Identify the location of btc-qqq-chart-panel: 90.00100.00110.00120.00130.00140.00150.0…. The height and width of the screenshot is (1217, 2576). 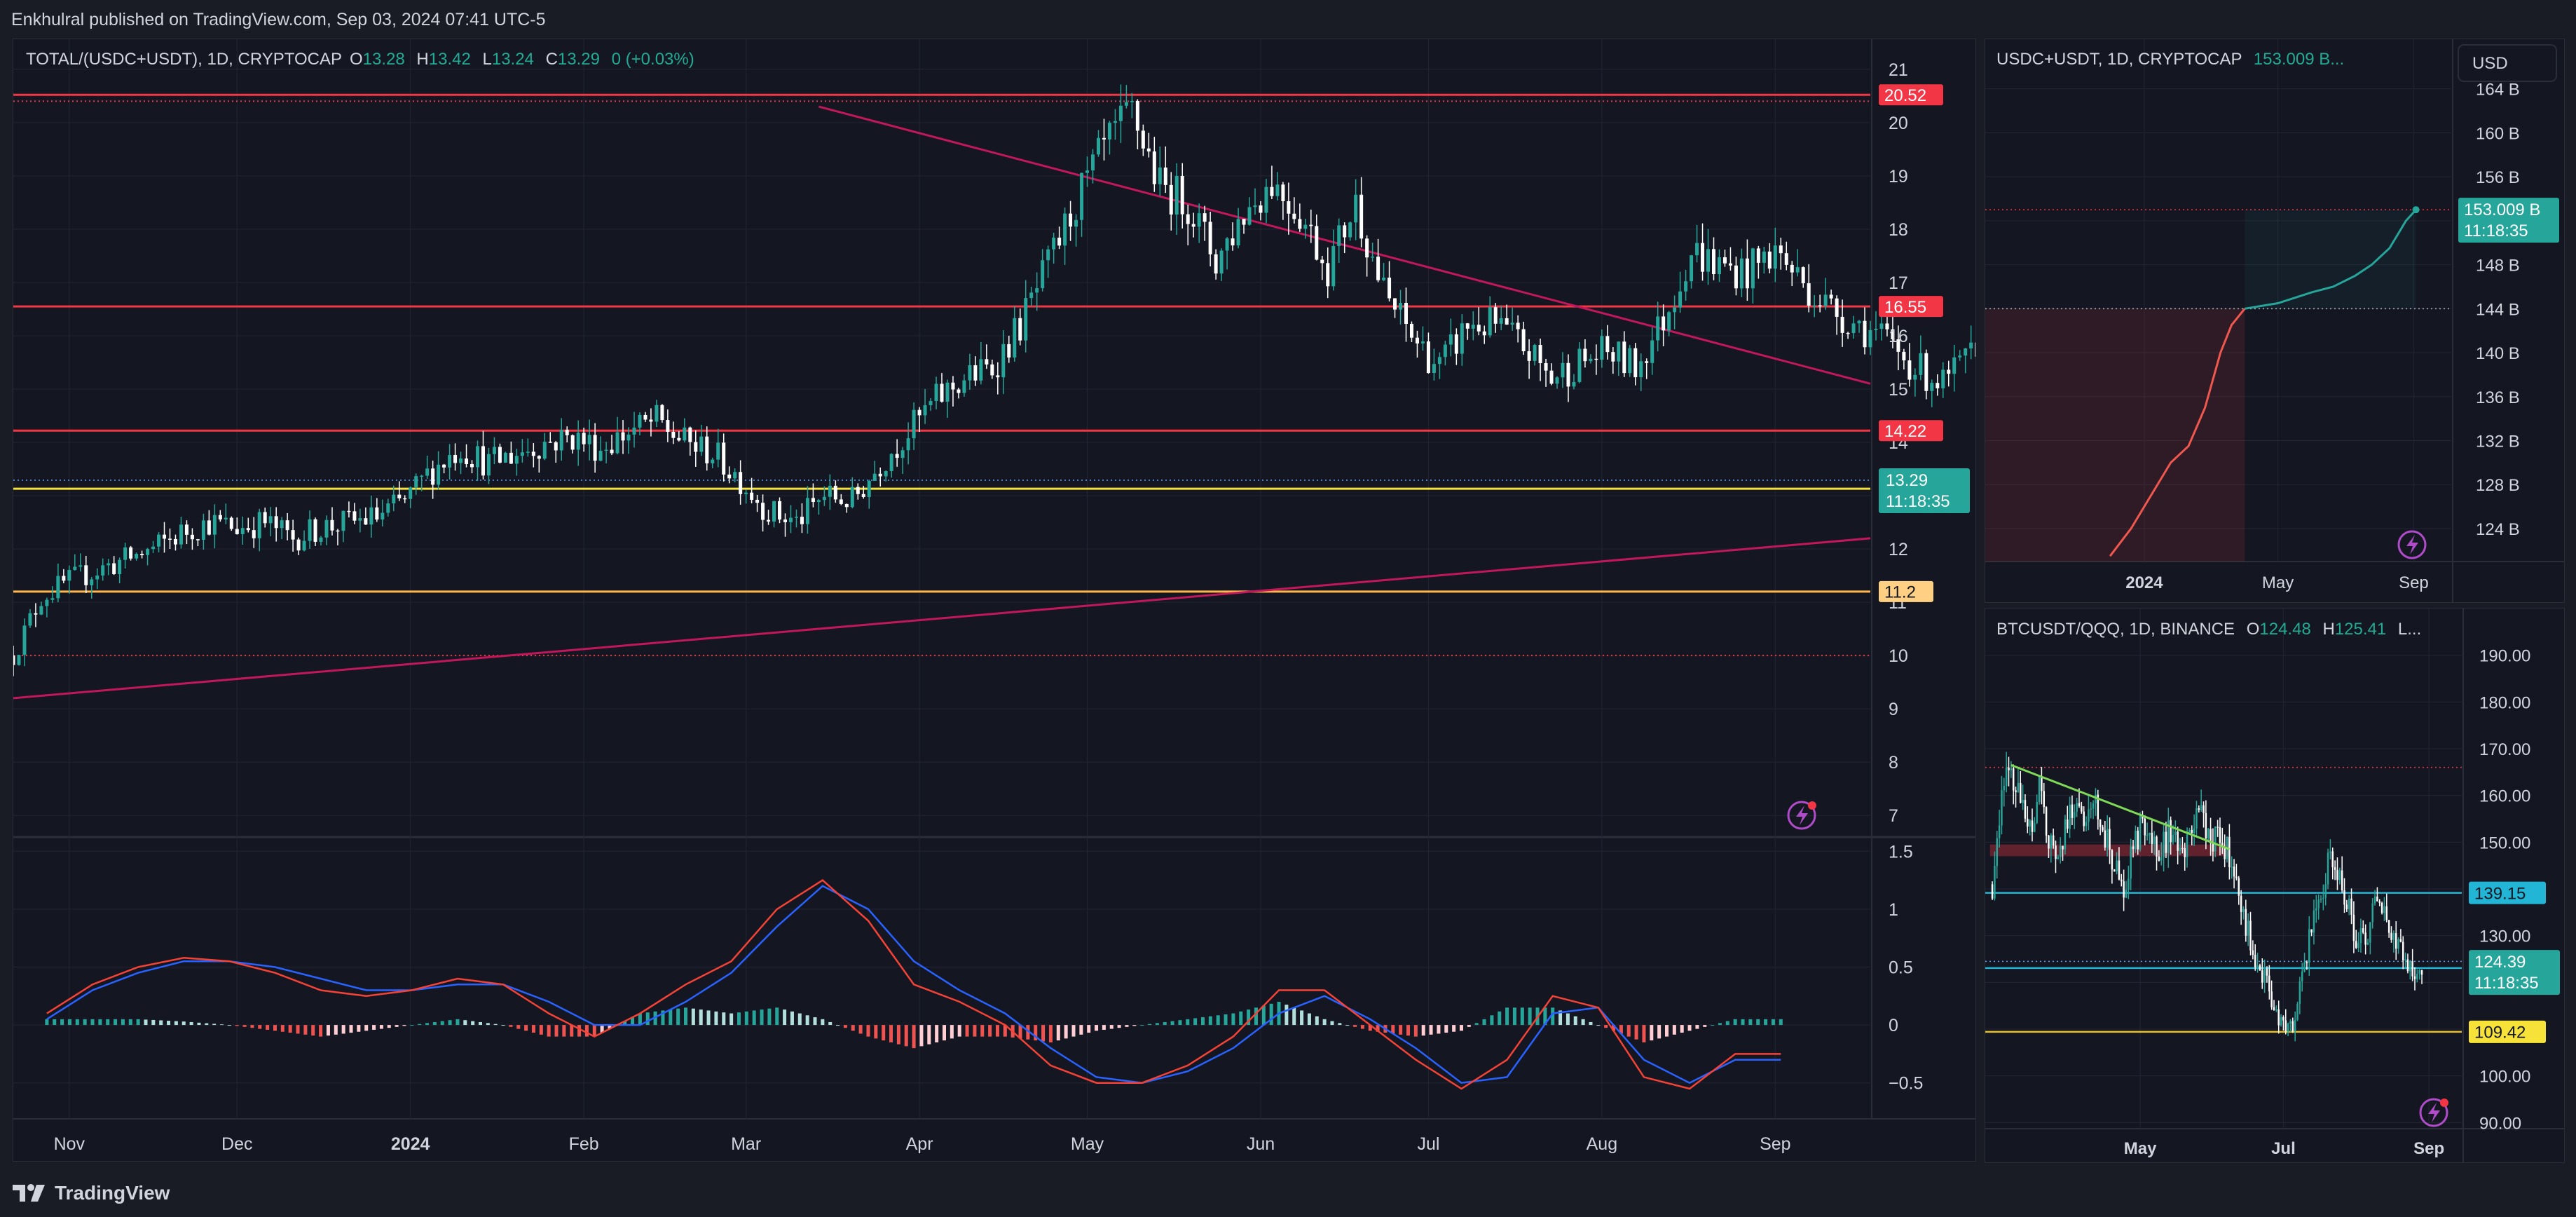
(2275, 885).